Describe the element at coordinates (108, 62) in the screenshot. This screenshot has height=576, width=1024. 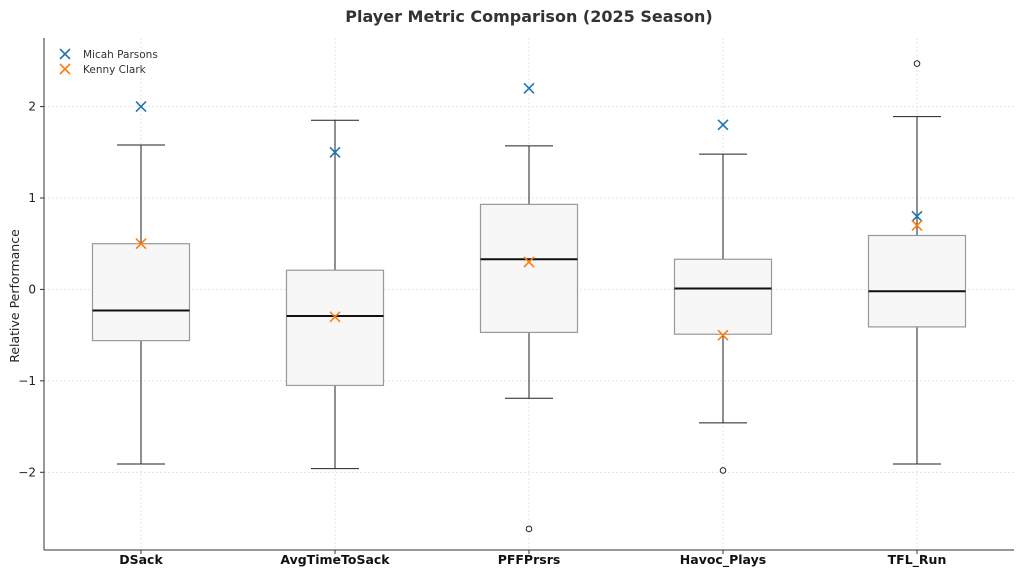
I see `legend: Micah Parsons Kenny Clark` at that location.